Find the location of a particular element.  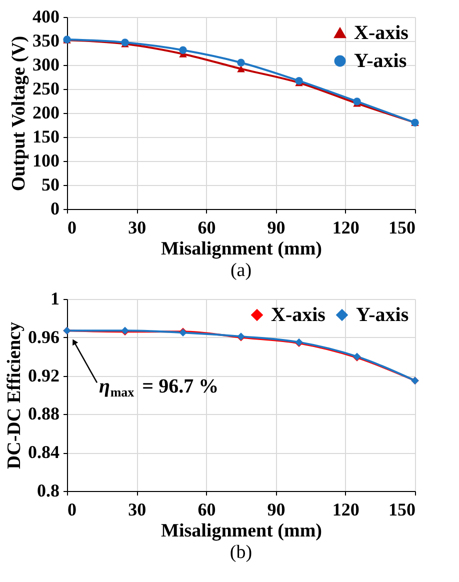

y-tick-label: 1 is located at coordinates (55, 298).